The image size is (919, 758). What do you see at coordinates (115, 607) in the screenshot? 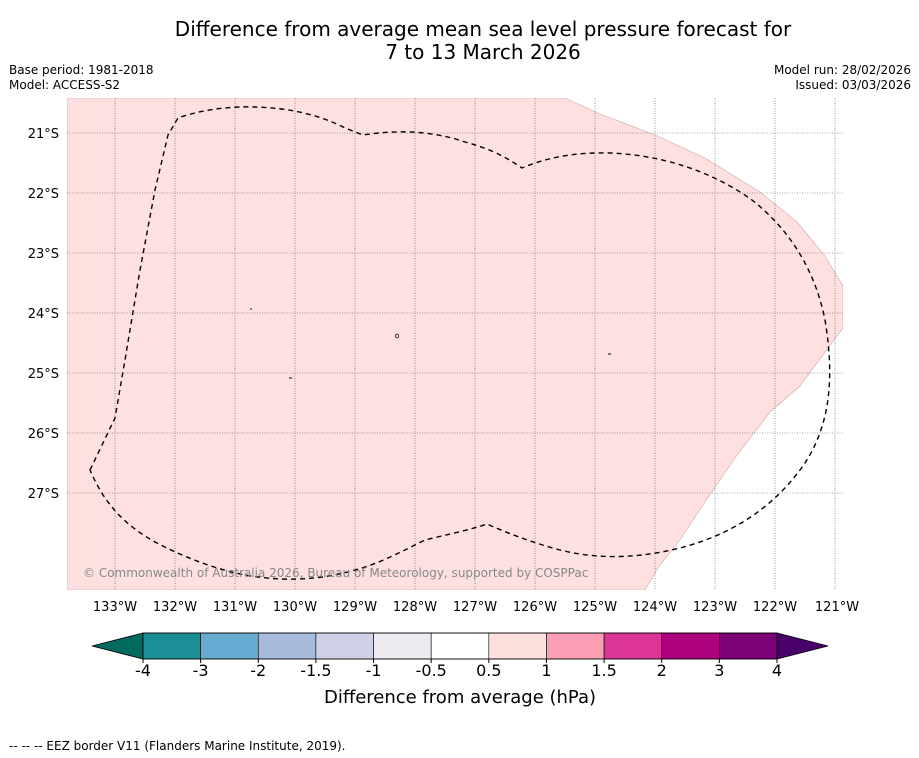
I see `lon-label: 133°W` at bounding box center [115, 607].